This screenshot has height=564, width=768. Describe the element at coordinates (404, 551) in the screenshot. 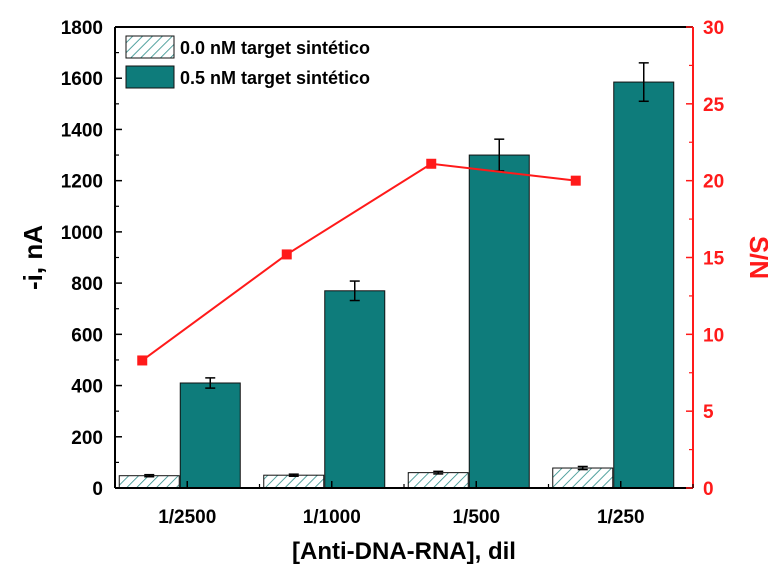

I see `x-axis-title: [Anti-DNA-RNA], dil` at that location.